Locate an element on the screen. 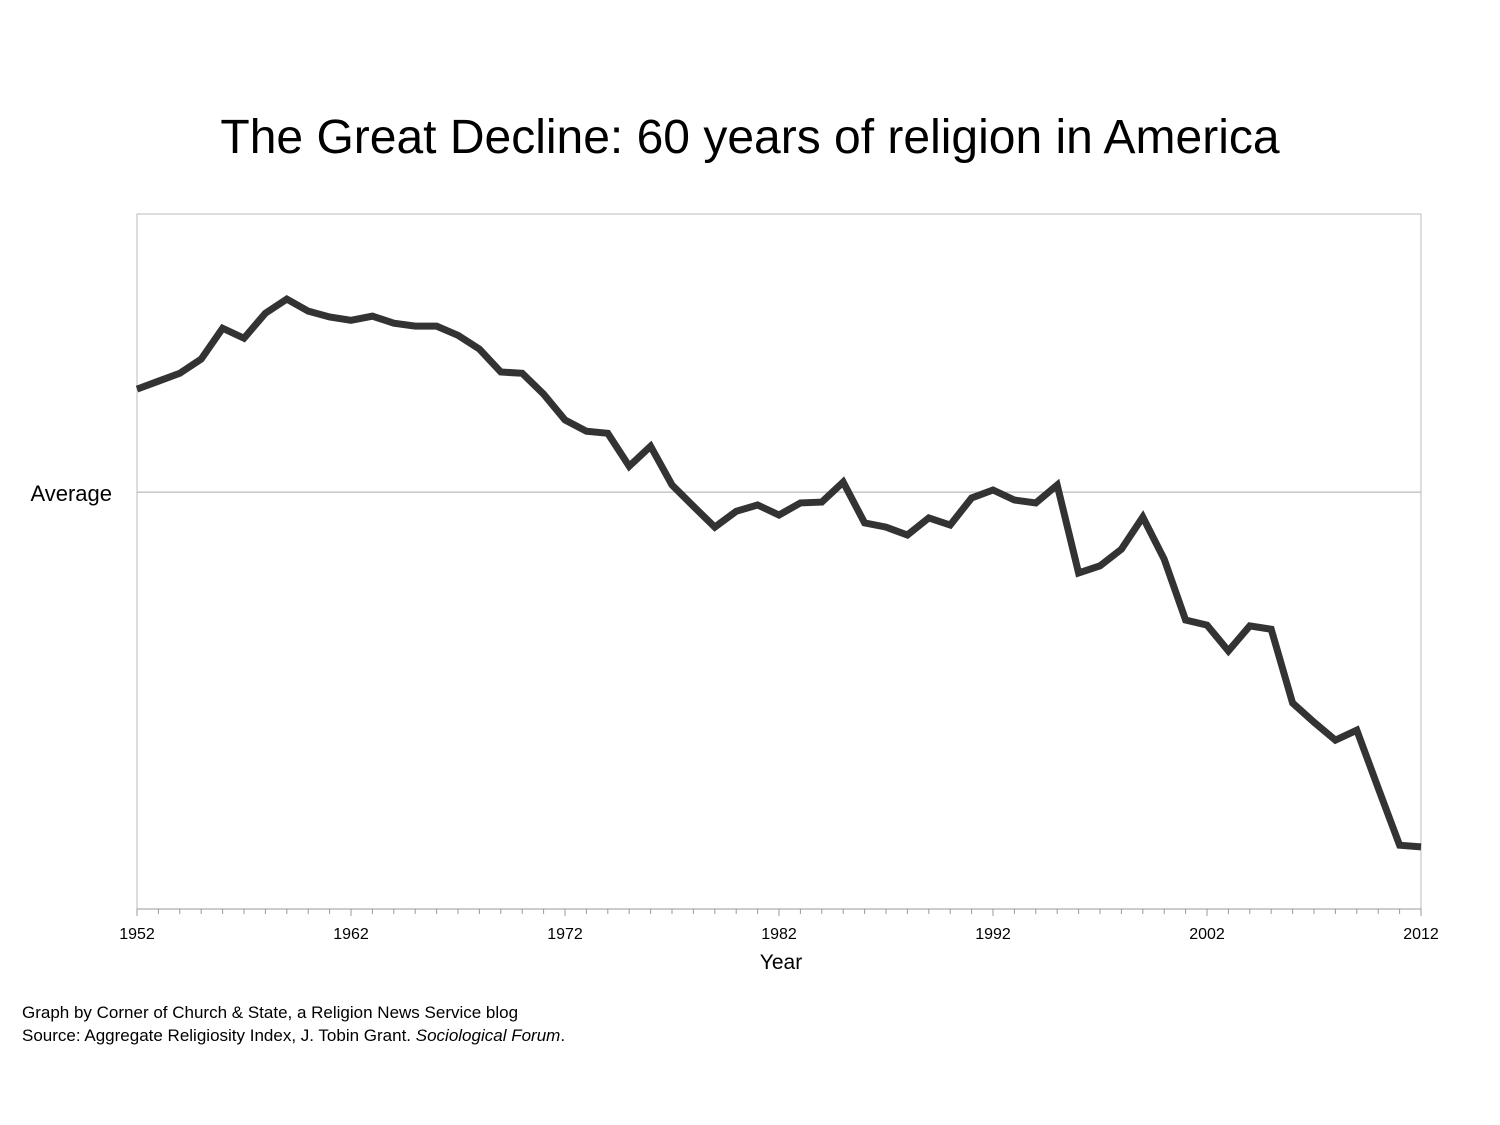 Image resolution: width=1500 pixels, height=1125 pixels. x-tick-label: 1952 is located at coordinates (137, 934).